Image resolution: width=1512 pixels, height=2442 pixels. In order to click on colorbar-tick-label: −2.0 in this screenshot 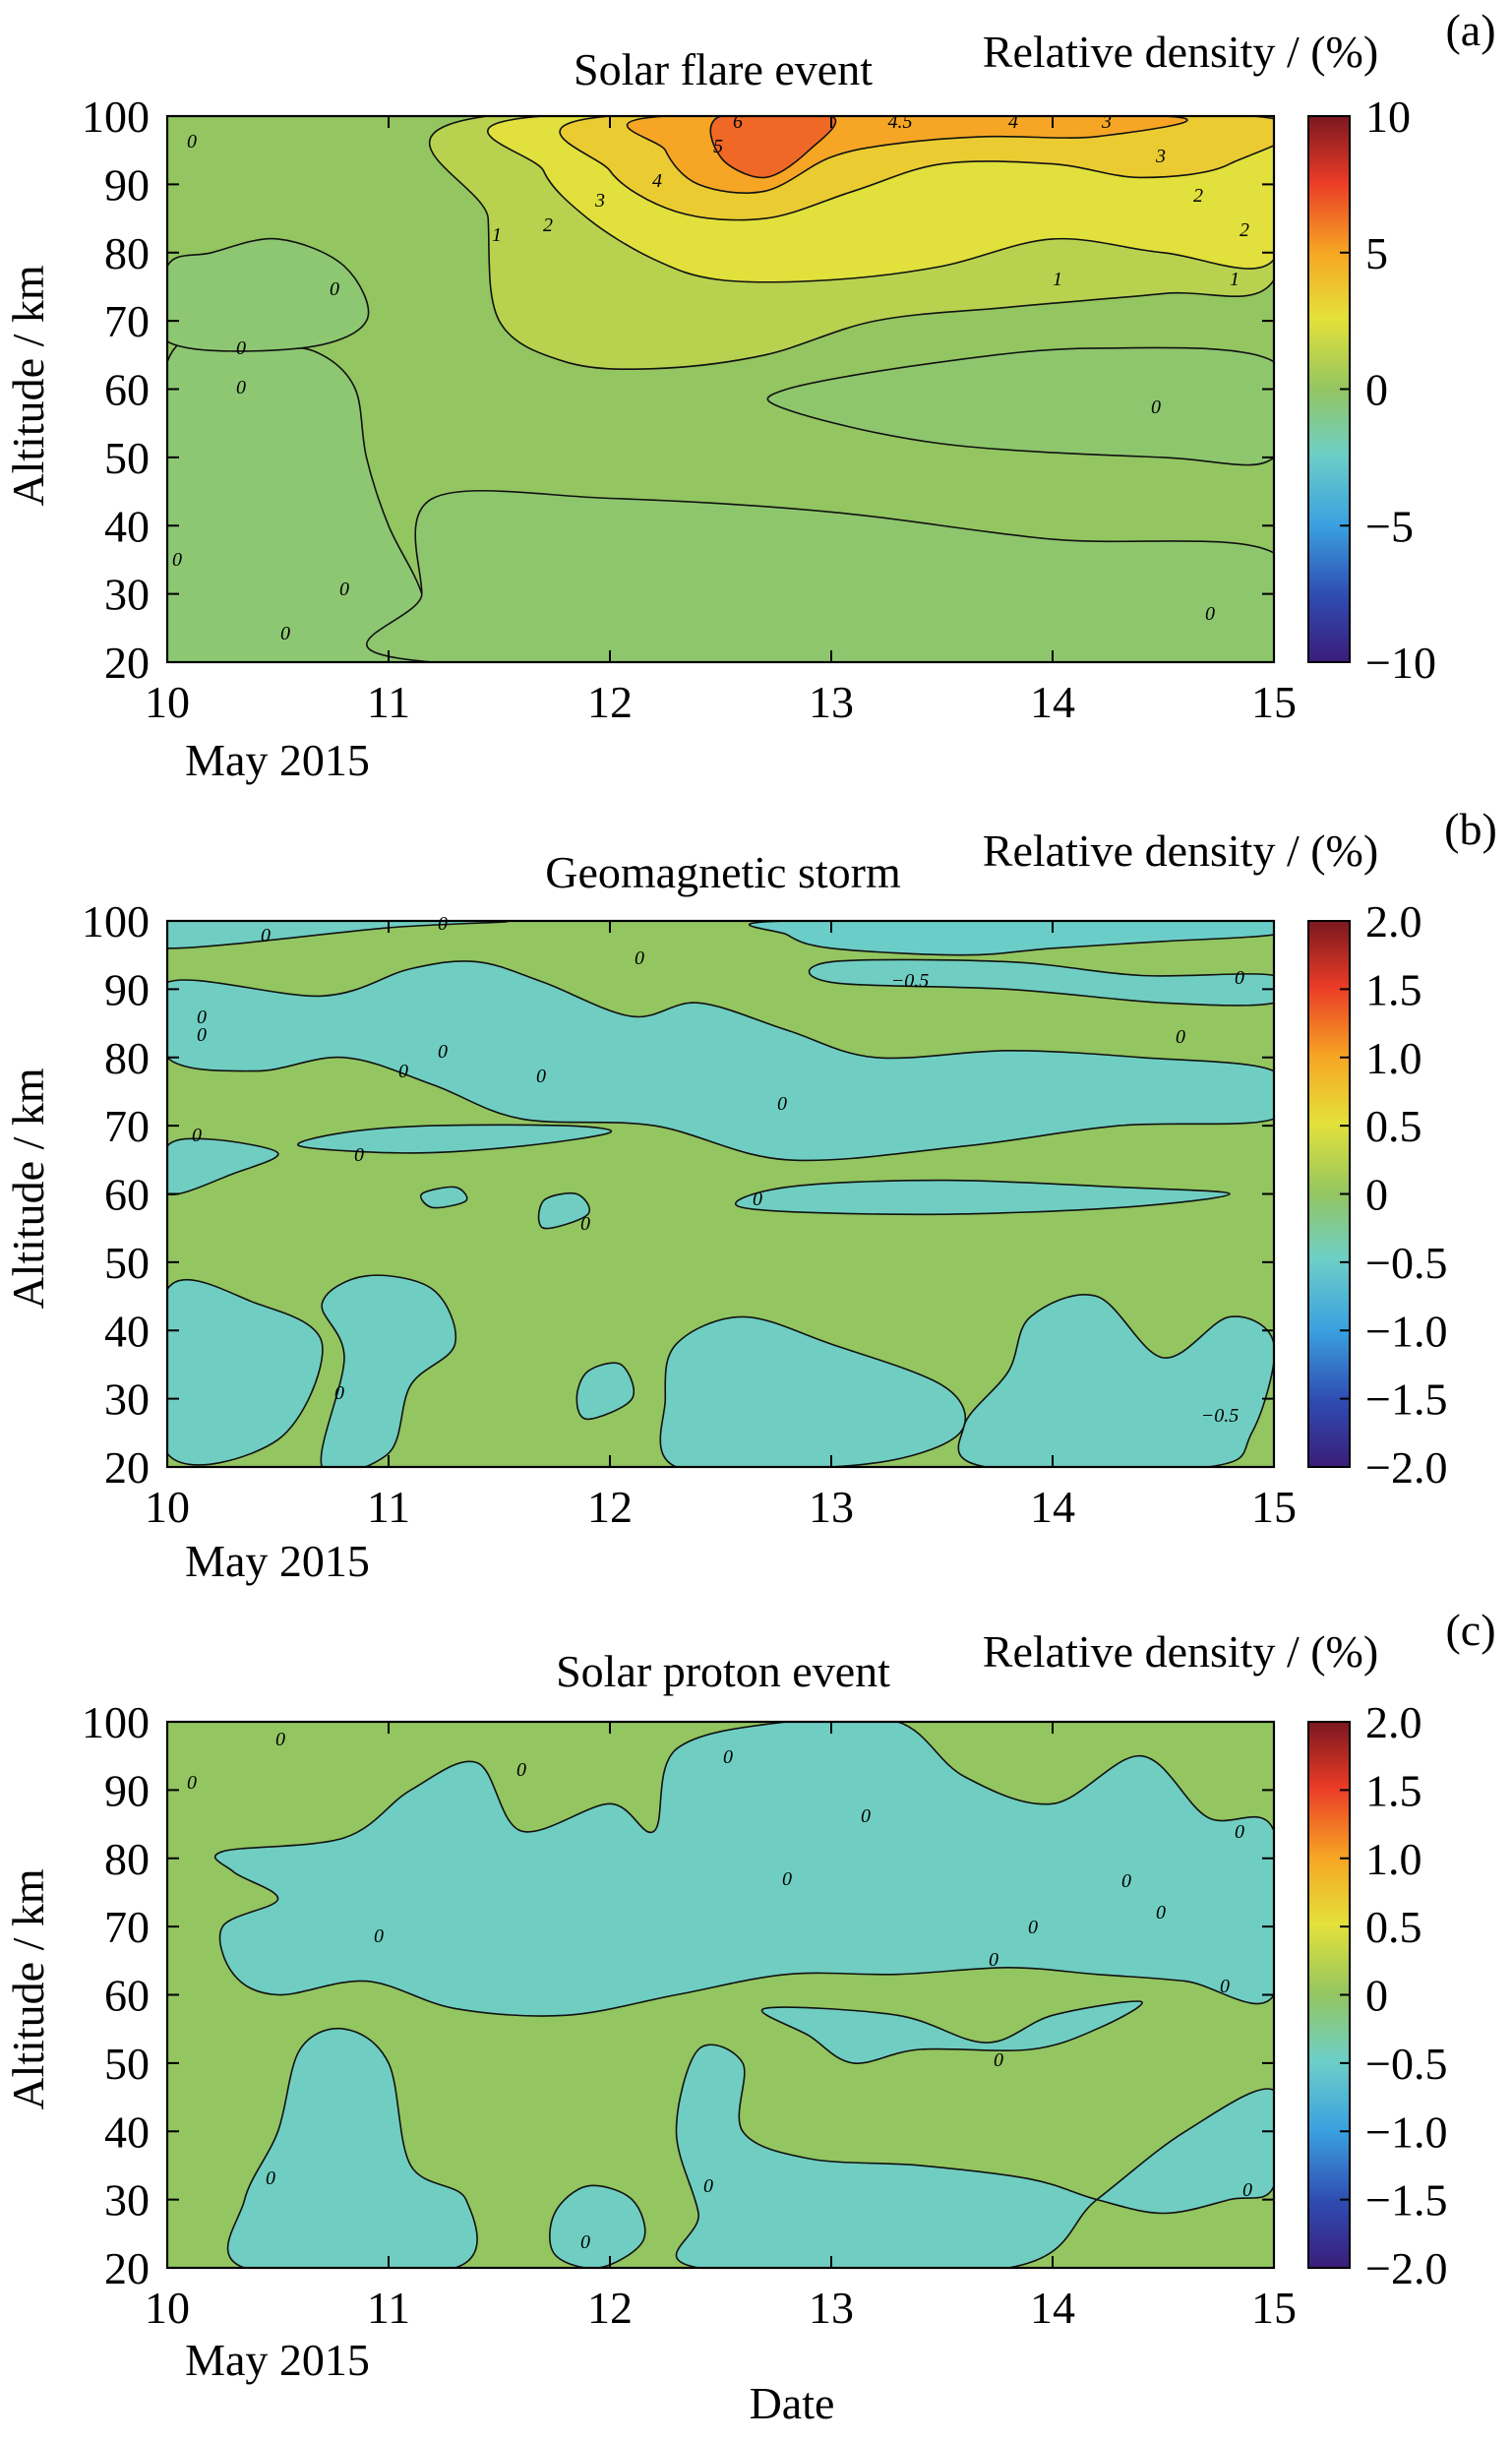, I will do `click(1406, 1467)`.